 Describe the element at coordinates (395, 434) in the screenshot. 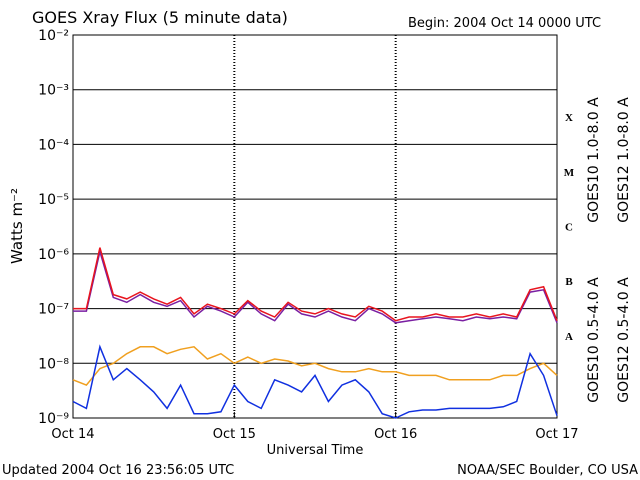

I see `x-tick-label: Oct 16` at that location.